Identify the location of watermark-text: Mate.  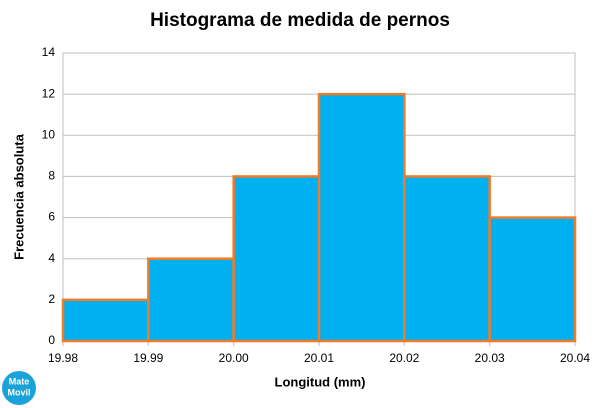
(19, 381).